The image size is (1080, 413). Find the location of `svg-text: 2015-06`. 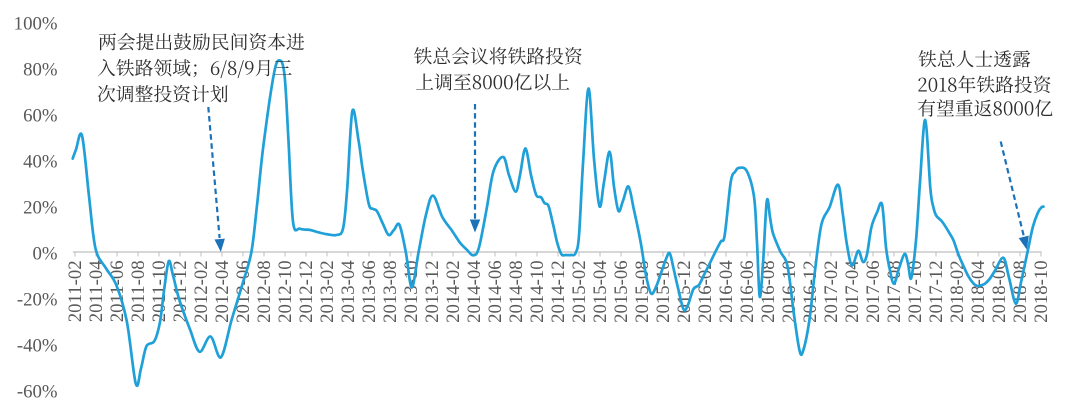

svg-text: 2015-06 is located at coordinates (621, 291).